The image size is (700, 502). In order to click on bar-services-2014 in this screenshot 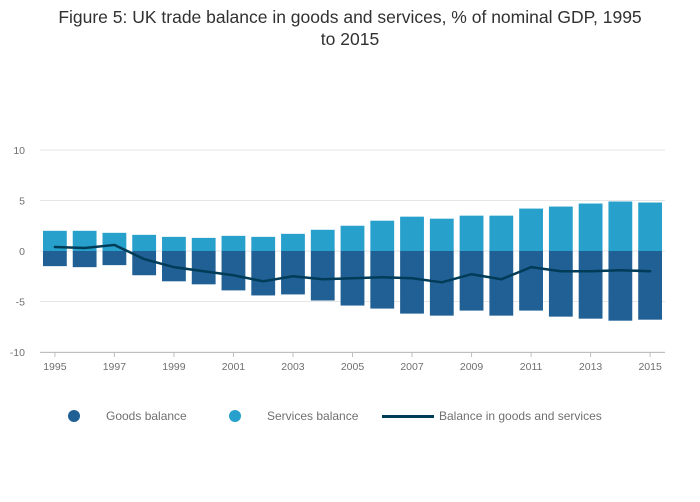, I will do `click(620, 226)`.